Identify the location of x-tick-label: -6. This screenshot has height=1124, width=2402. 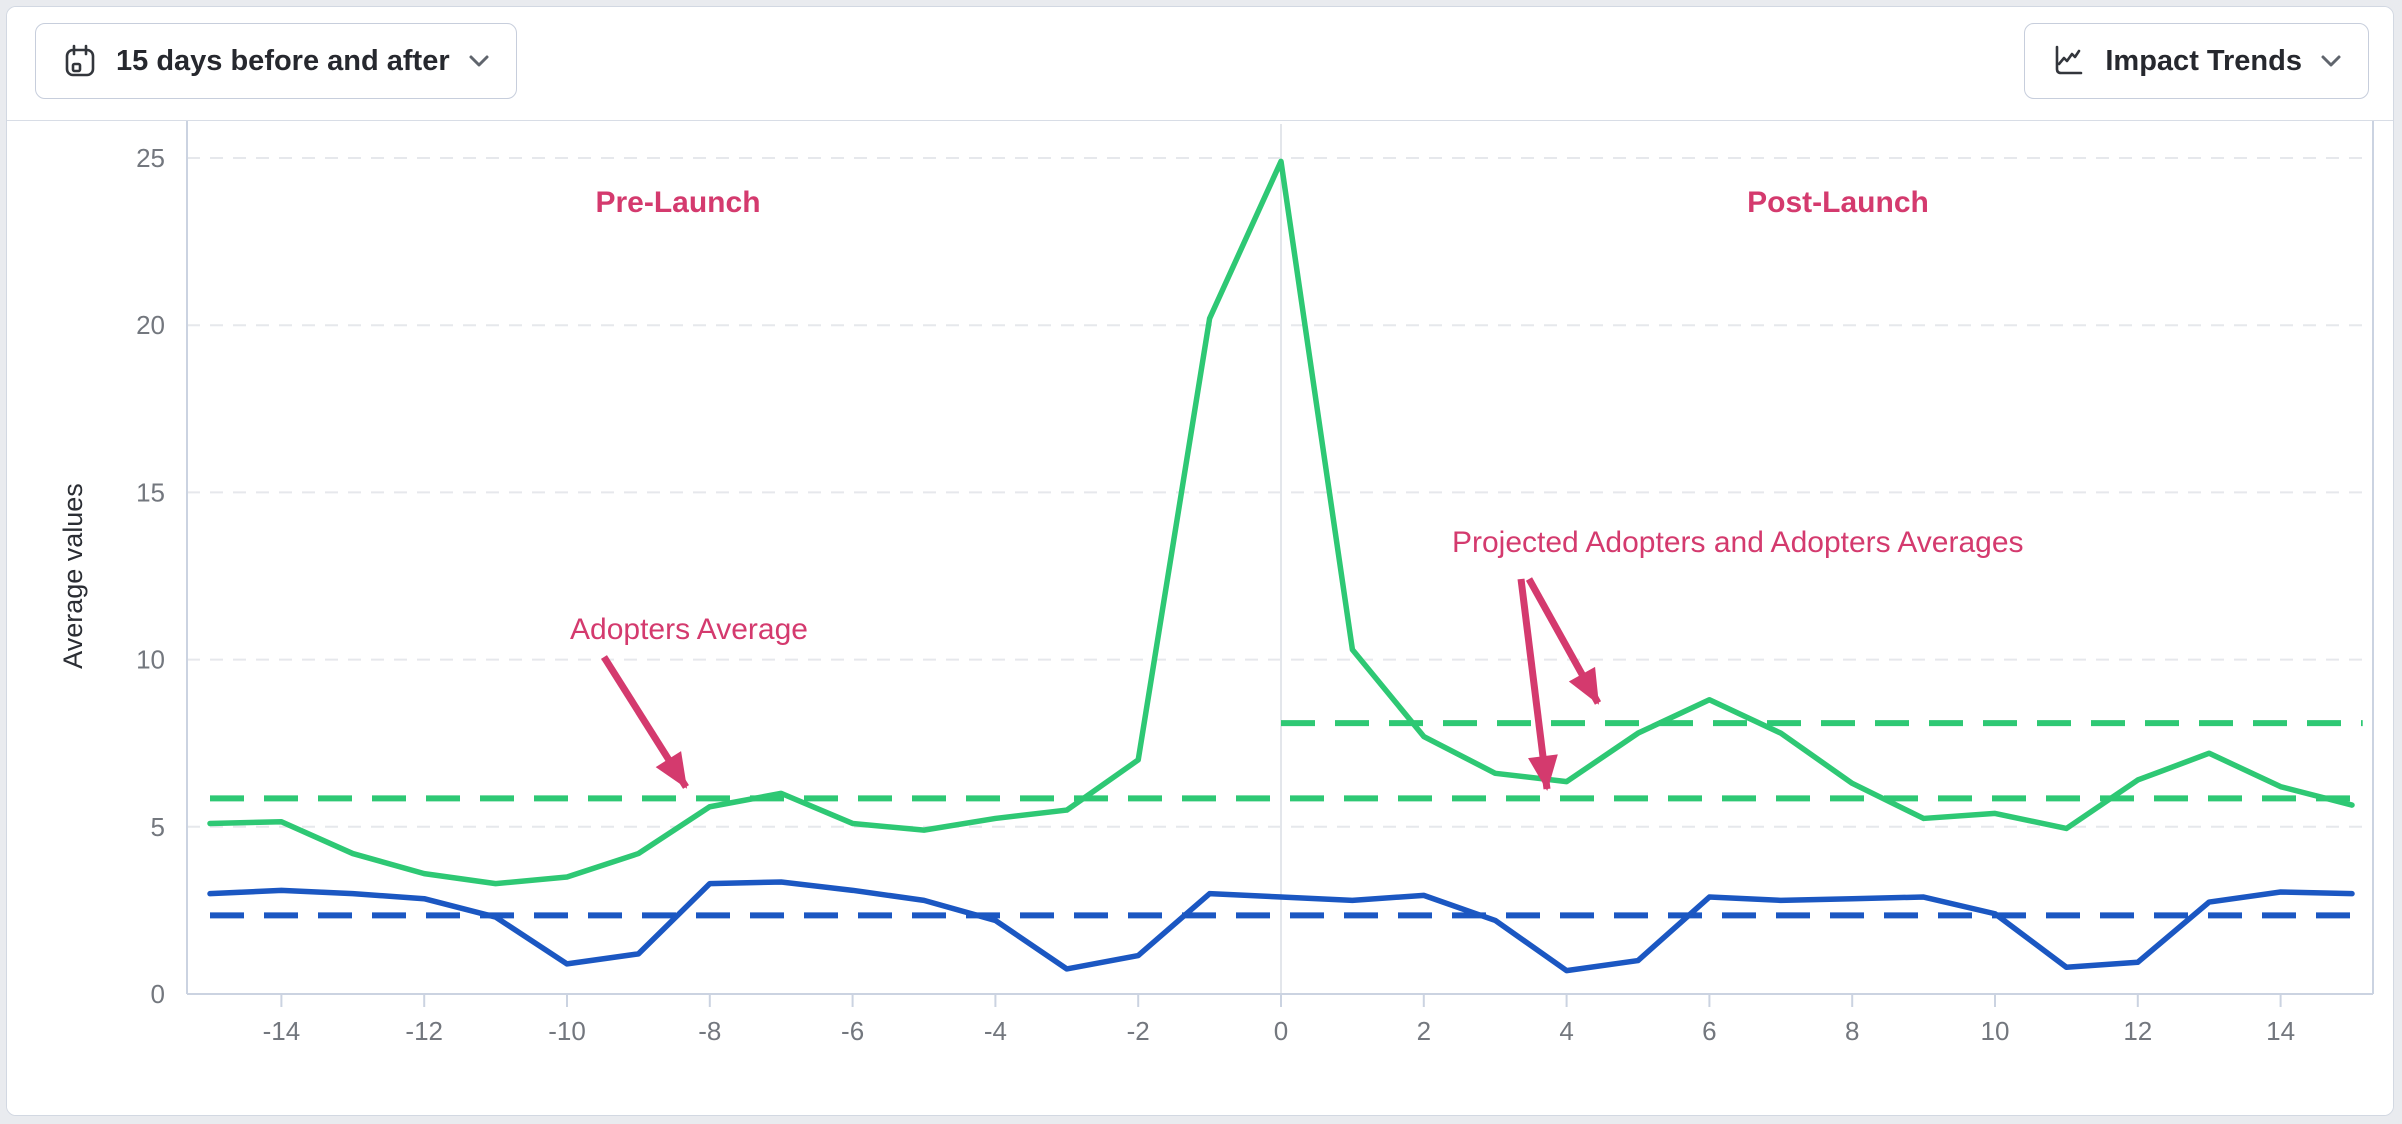
(852, 1031).